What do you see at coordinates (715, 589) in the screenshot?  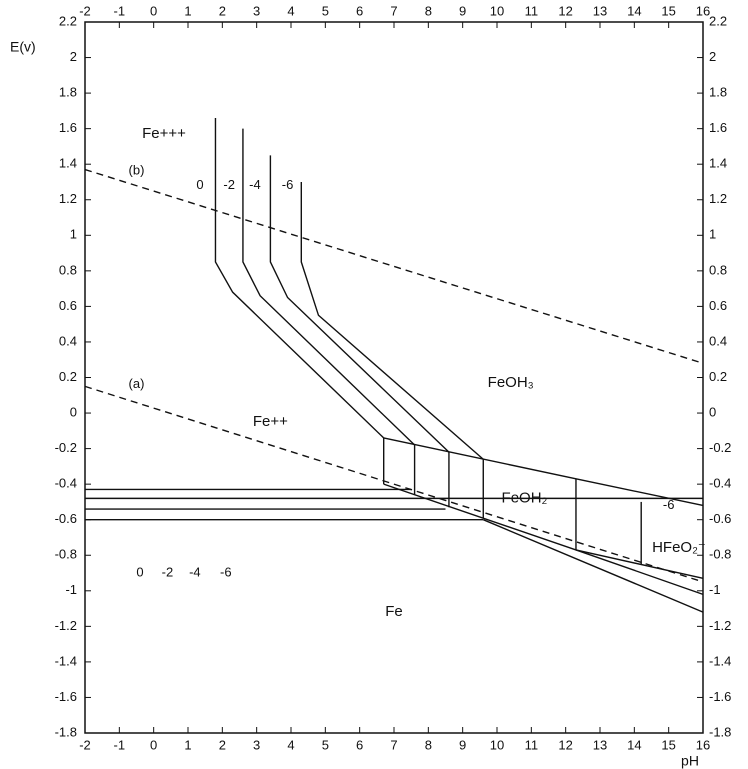 I see `y-tick-label: -1` at bounding box center [715, 589].